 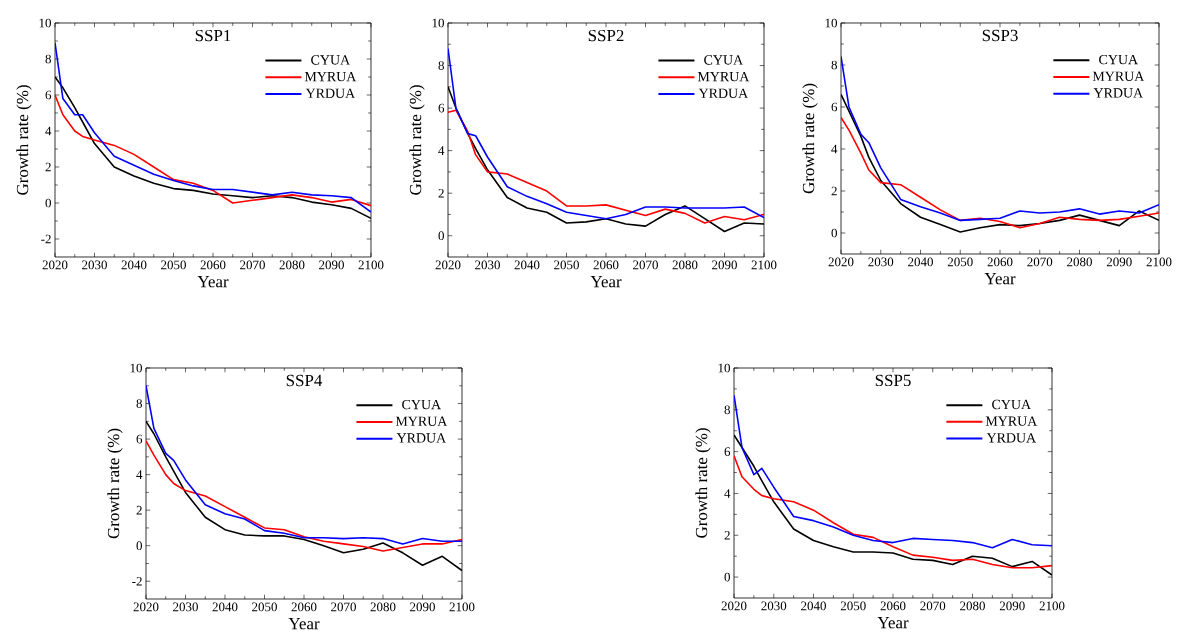 What do you see at coordinates (213, 35) in the screenshot?
I see `chart-title: SSP1` at bounding box center [213, 35].